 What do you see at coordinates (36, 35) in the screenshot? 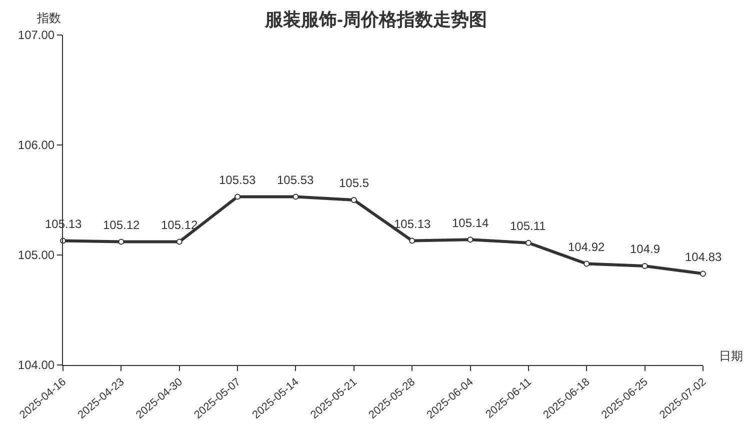
I see `y-tick-label: 107.00` at bounding box center [36, 35].